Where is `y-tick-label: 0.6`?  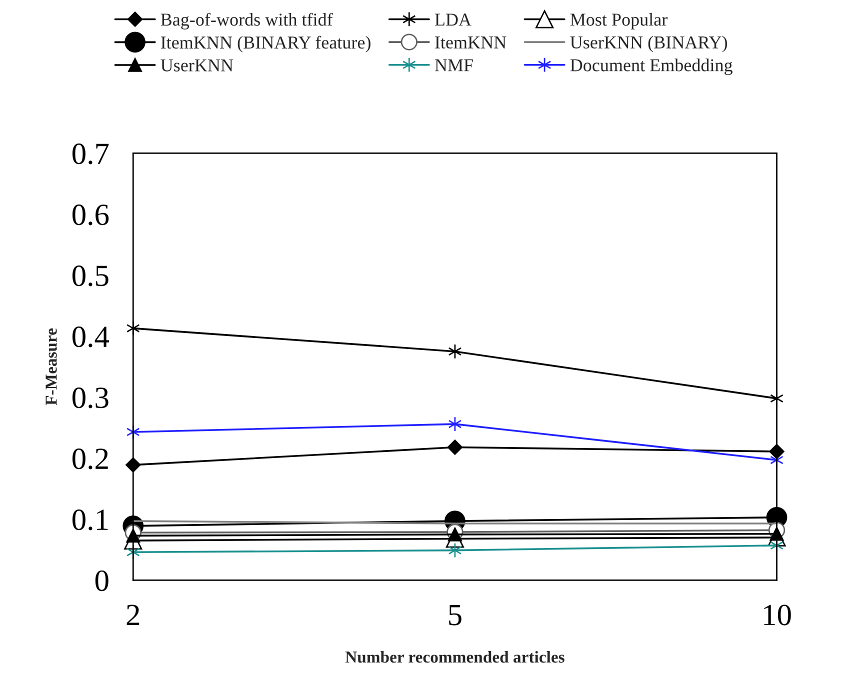 y-tick-label: 0.6 is located at coordinates (90, 215).